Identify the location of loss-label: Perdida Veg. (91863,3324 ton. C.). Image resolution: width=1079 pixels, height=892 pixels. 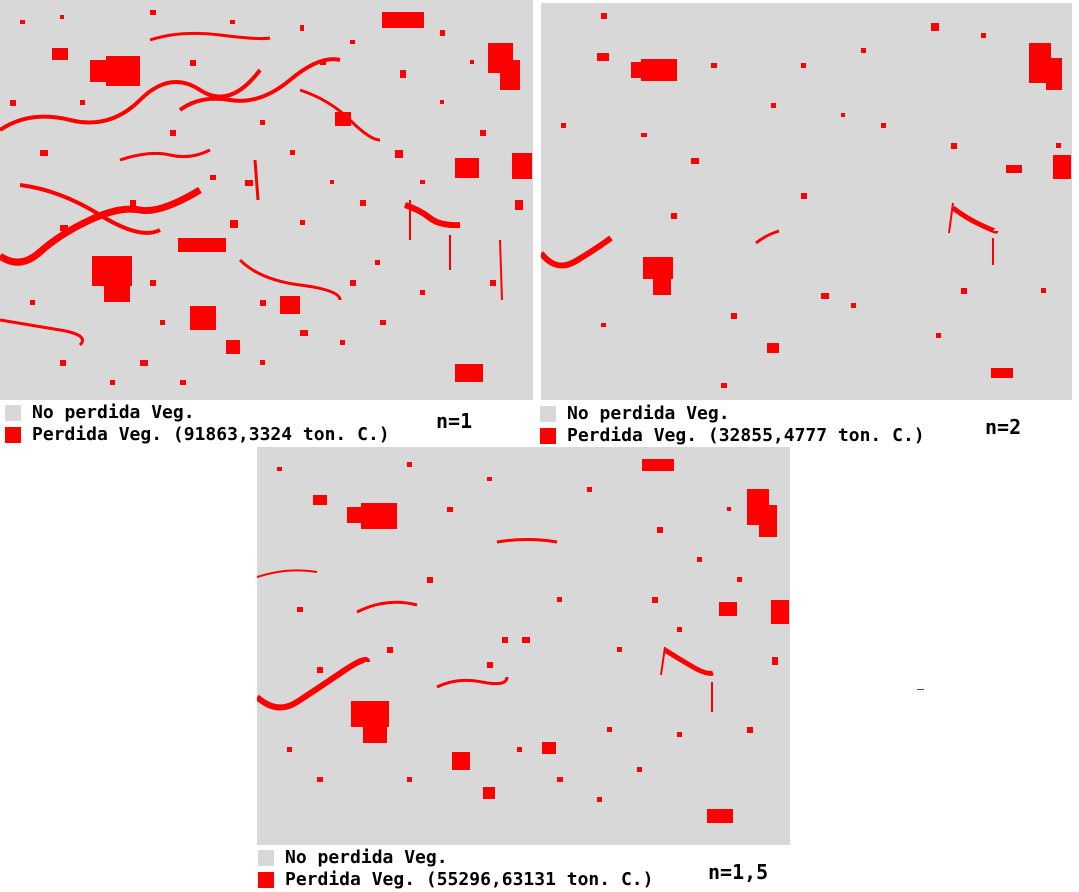
(211, 434).